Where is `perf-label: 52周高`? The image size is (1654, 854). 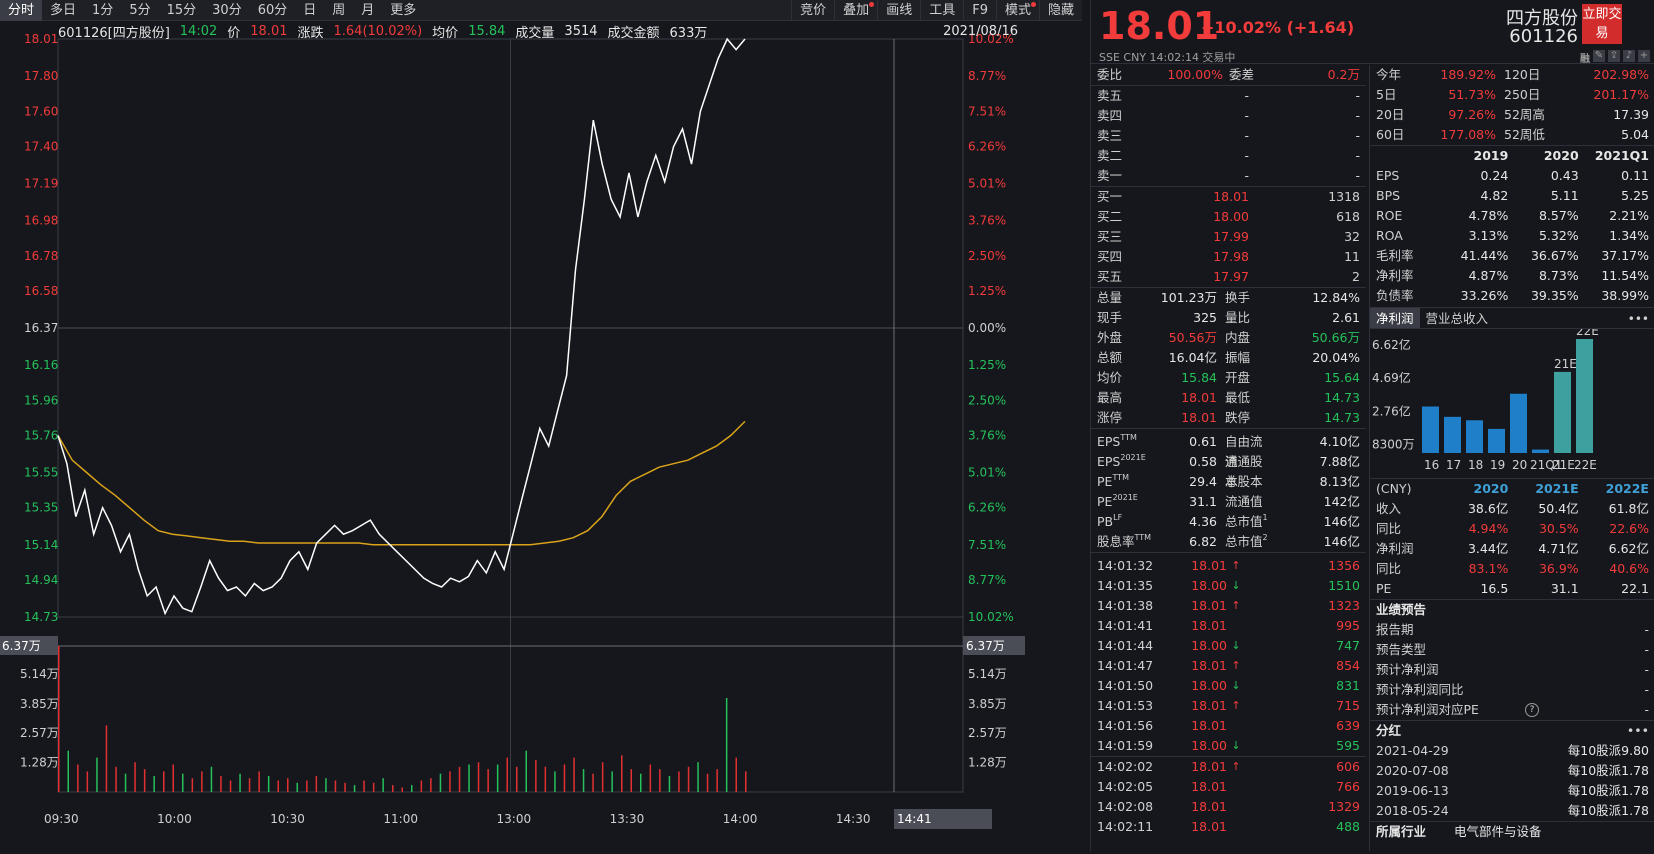
perf-label: 52周高 is located at coordinates (1524, 114).